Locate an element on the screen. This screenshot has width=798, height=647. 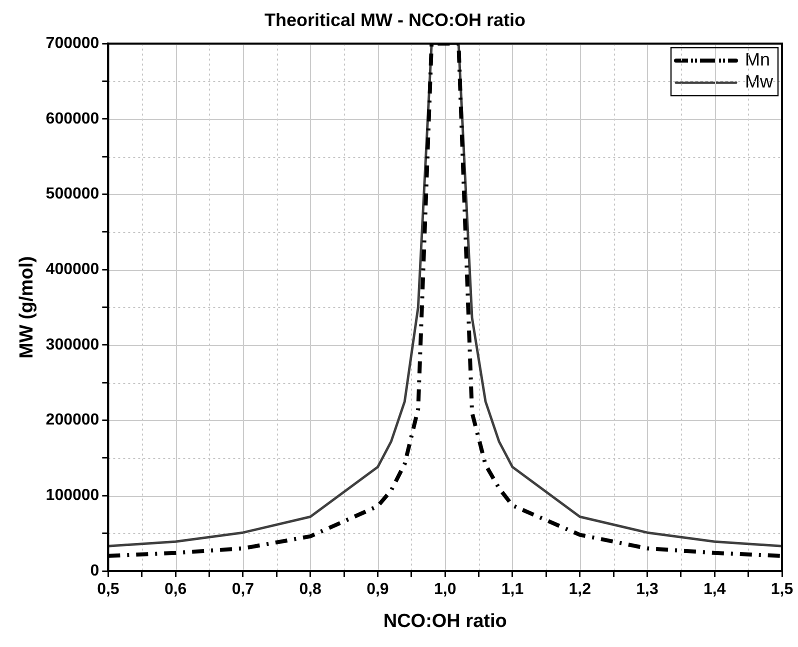
x-tick-label: 0,5 is located at coordinates (108, 589).